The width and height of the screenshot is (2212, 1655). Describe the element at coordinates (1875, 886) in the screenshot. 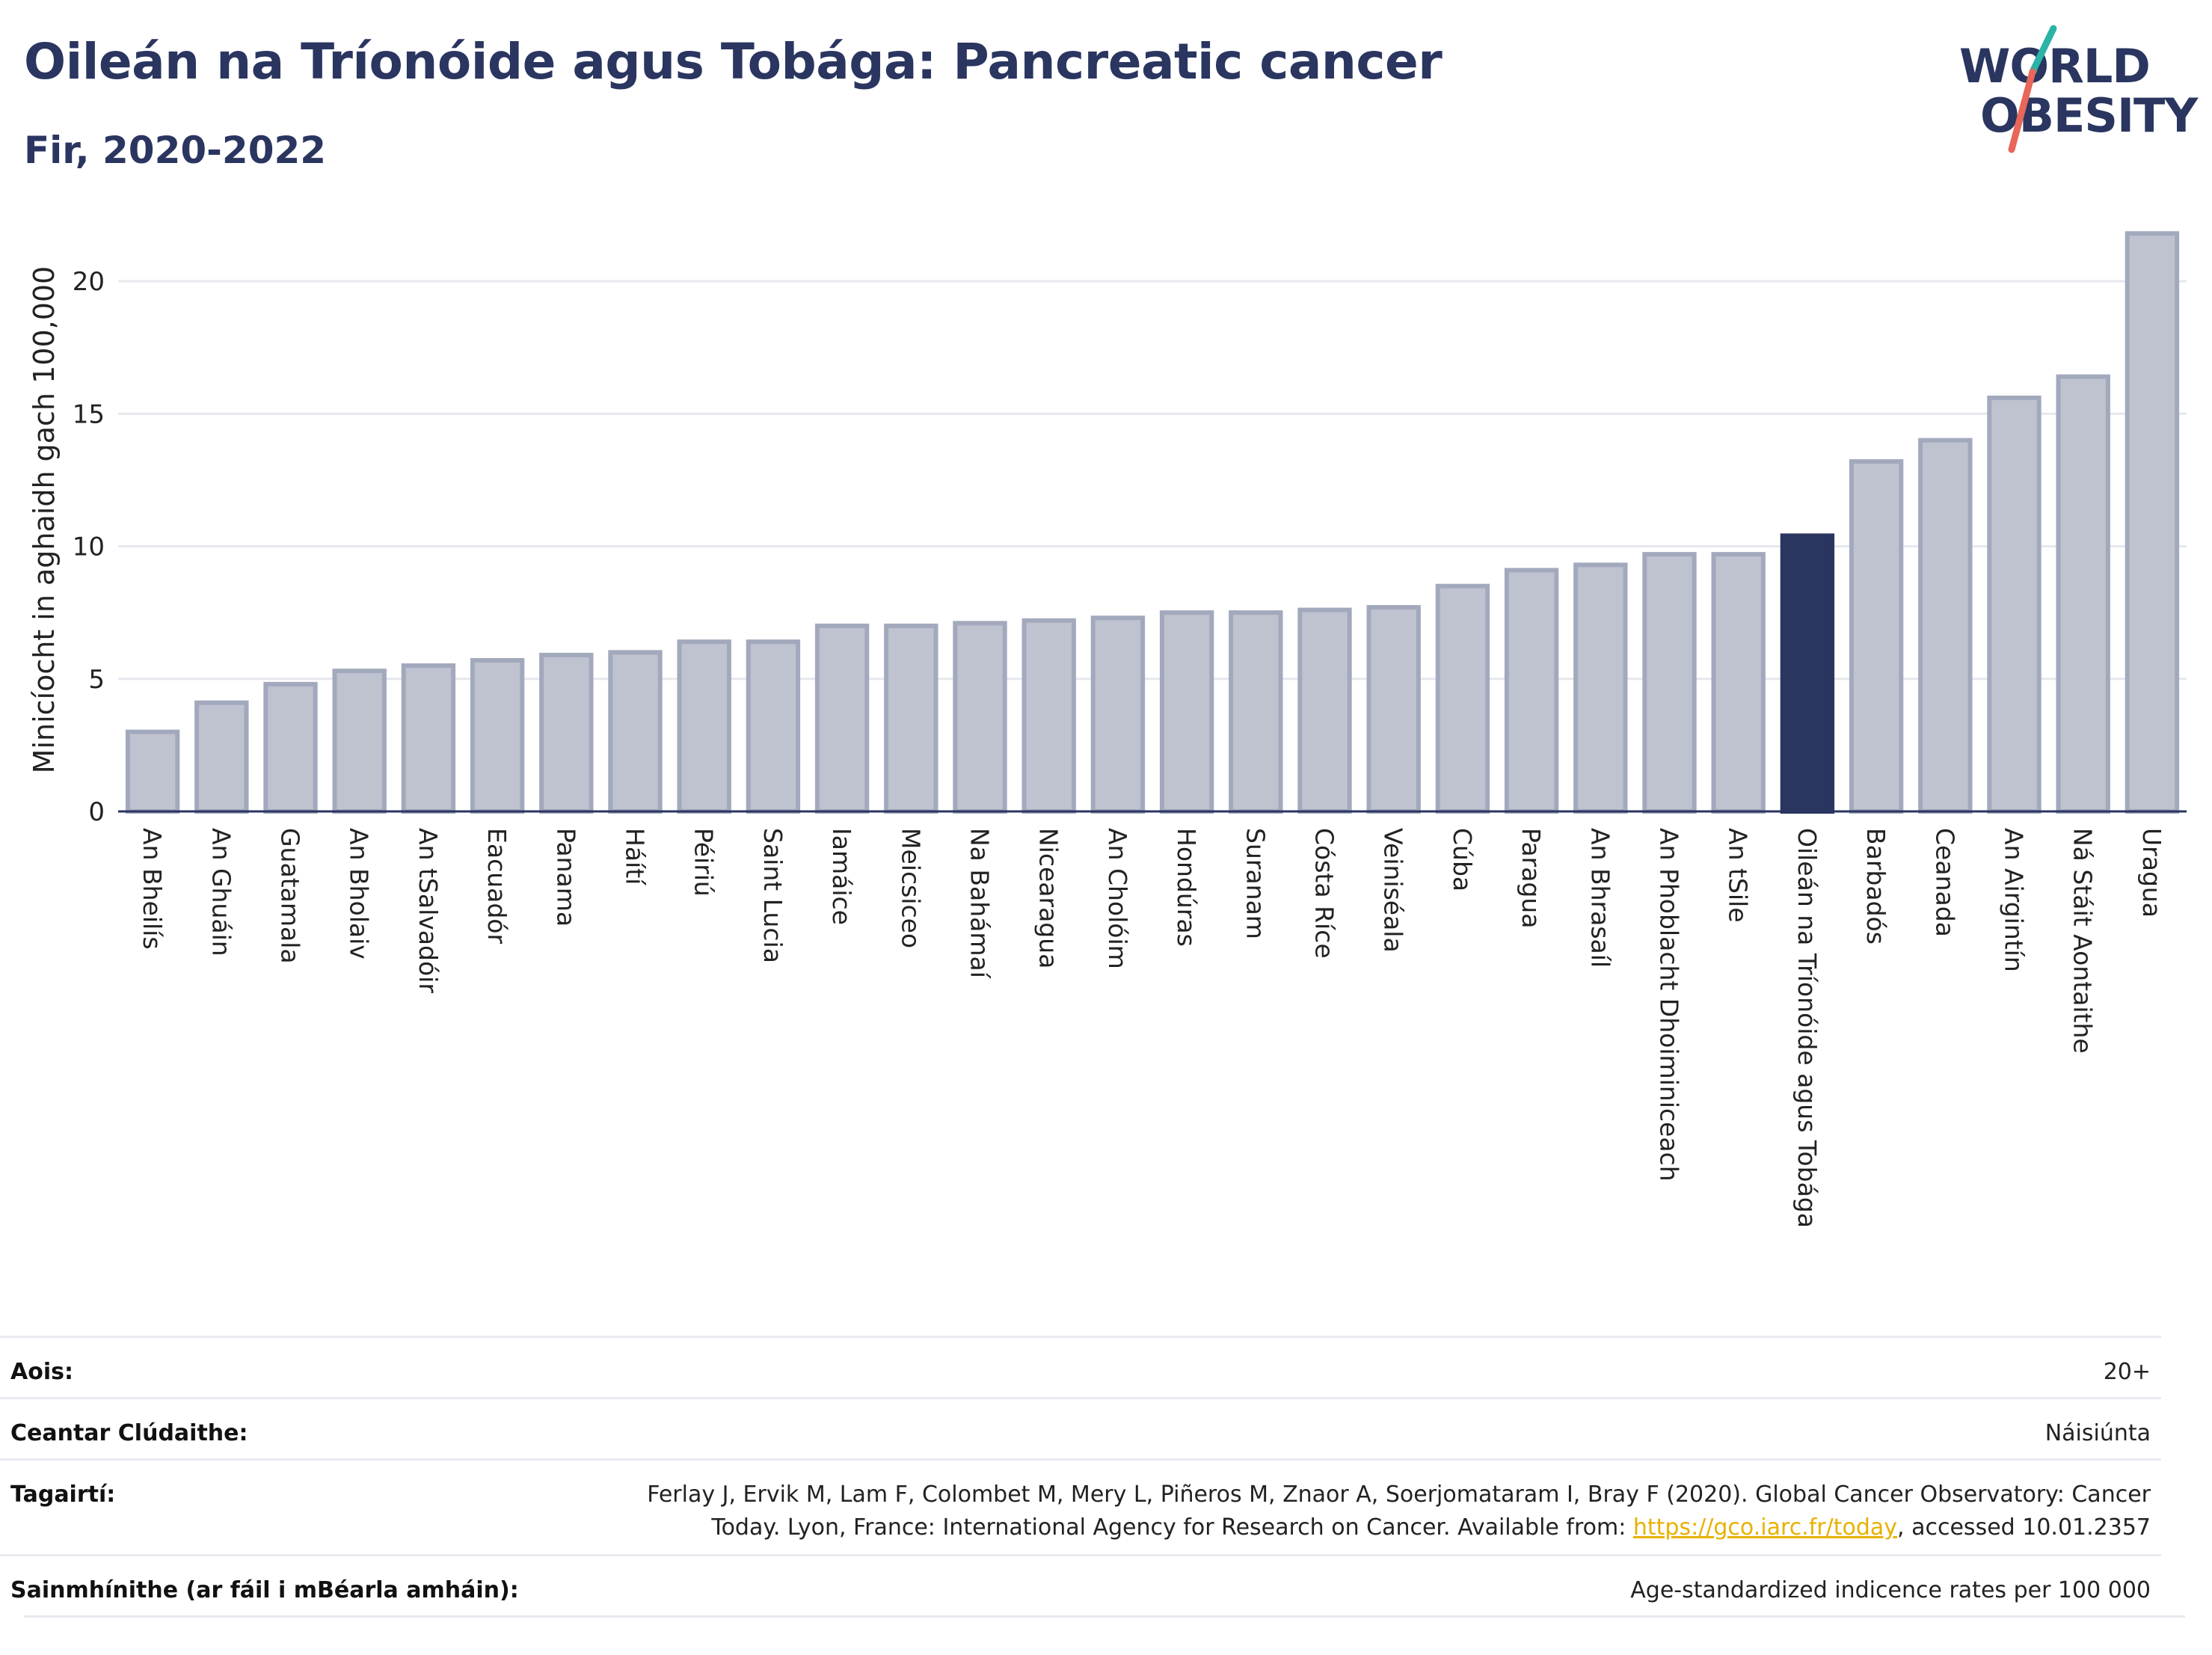

I see `x-tick-label: Barbadós` at that location.